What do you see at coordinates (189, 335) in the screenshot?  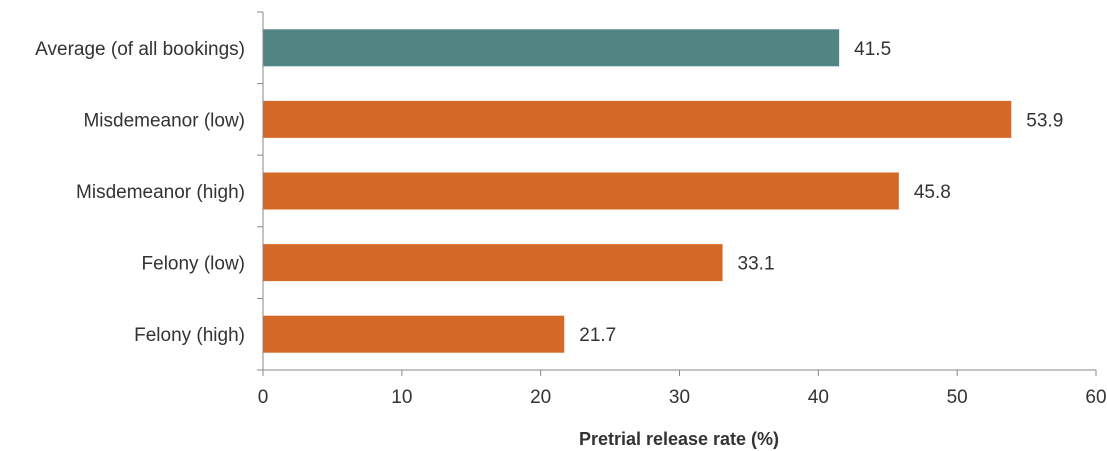 I see `category-label: Felony (high)` at bounding box center [189, 335].